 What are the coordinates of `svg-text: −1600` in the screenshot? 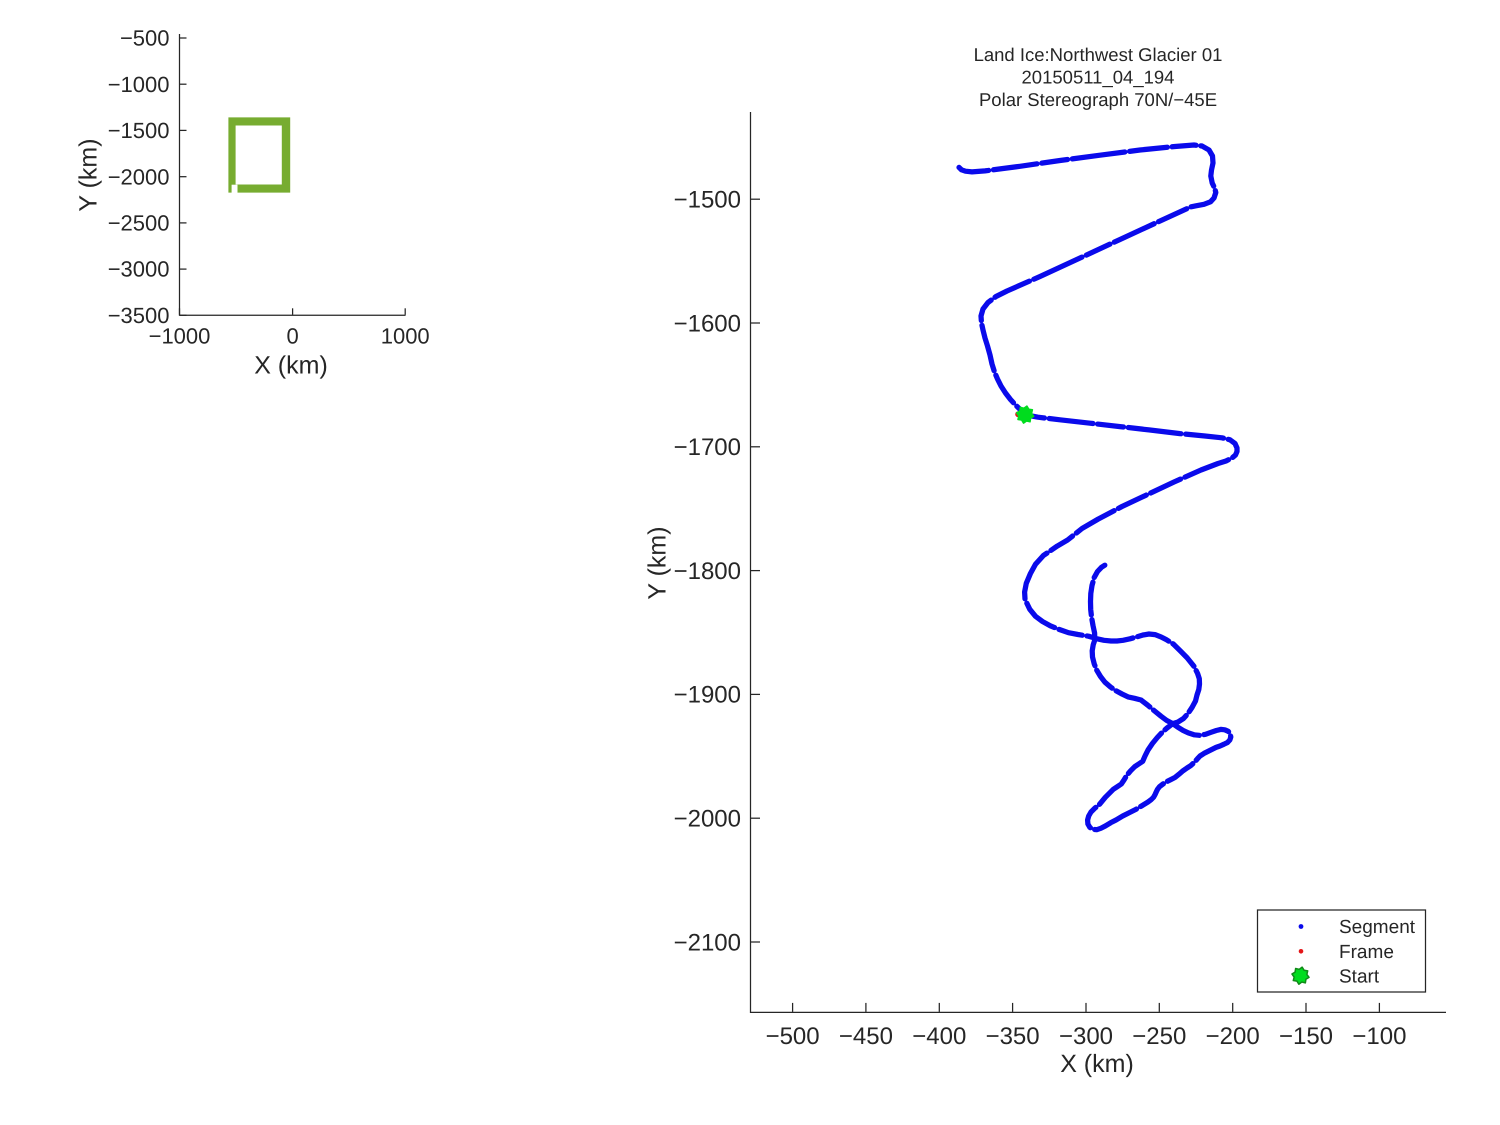 It's located at (707, 323).